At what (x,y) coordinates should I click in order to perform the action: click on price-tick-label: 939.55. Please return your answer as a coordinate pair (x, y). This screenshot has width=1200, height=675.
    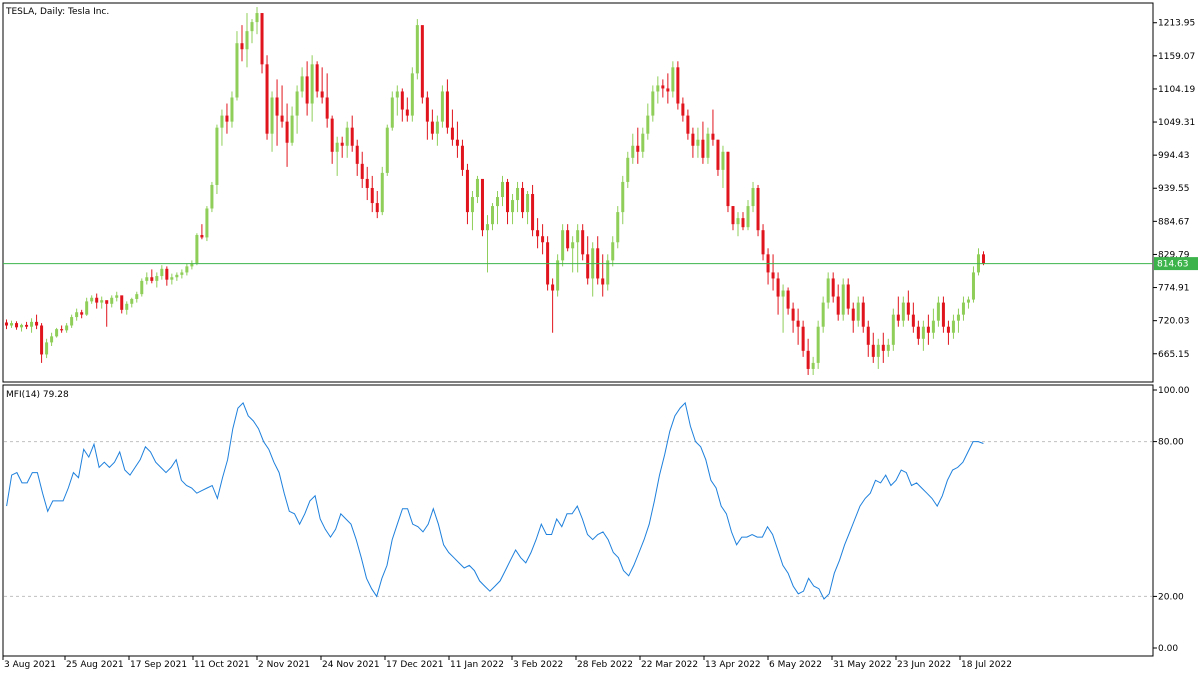
    Looking at the image, I should click on (1174, 189).